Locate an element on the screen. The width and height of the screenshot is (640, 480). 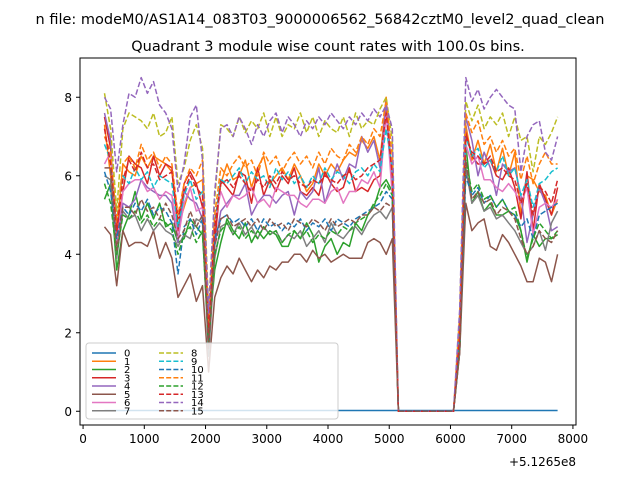
y-axis: 0 2 4 6 8 is located at coordinates (72, 255).